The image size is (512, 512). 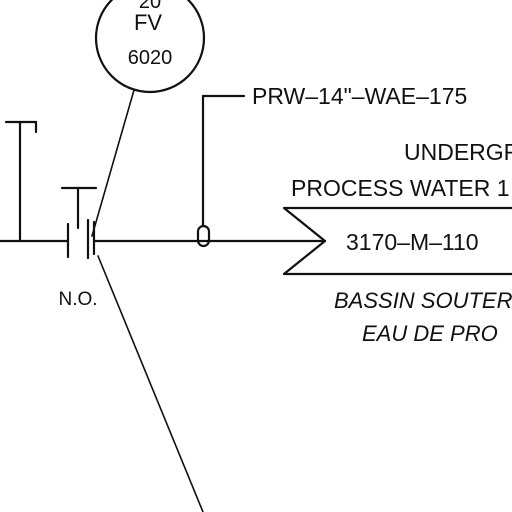 I want to click on instrument-bubble-circle, so click(x=150, y=47).